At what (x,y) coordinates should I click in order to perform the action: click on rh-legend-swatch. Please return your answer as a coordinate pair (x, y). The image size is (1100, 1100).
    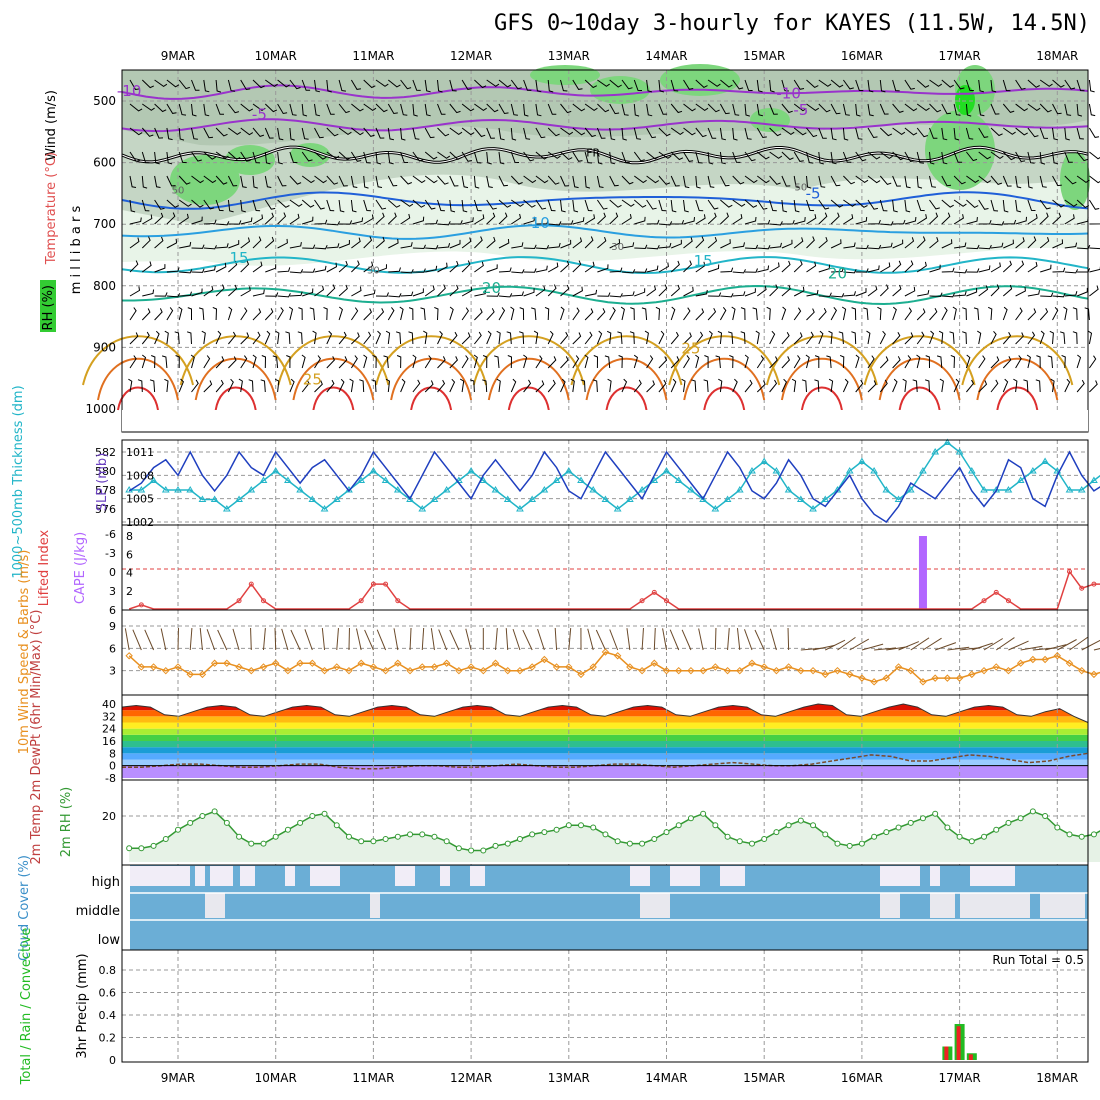
    Looking at the image, I should click on (48, 306).